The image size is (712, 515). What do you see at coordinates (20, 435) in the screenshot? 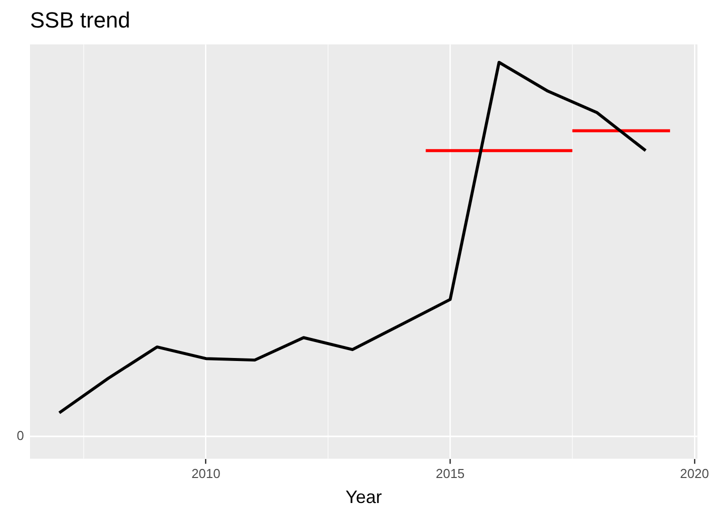
I see `ref-line-label: 0` at bounding box center [20, 435].